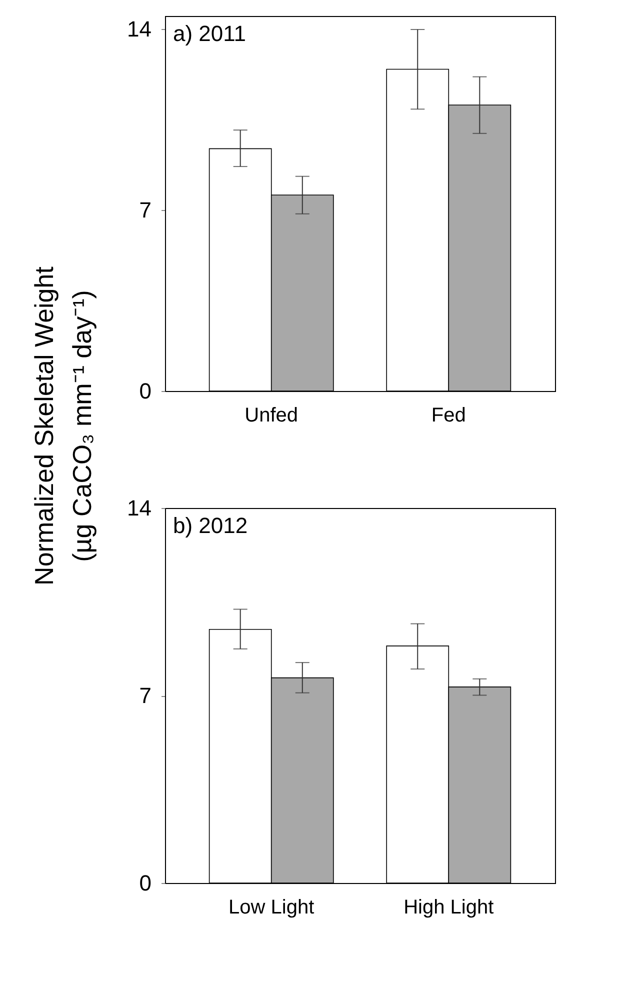 This screenshot has width=637, height=981. I want to click on y-axis-title: Normalized Skeletal Weight (µg CaCO₃ mm⁻¹ day⁻¹), so click(63, 426).